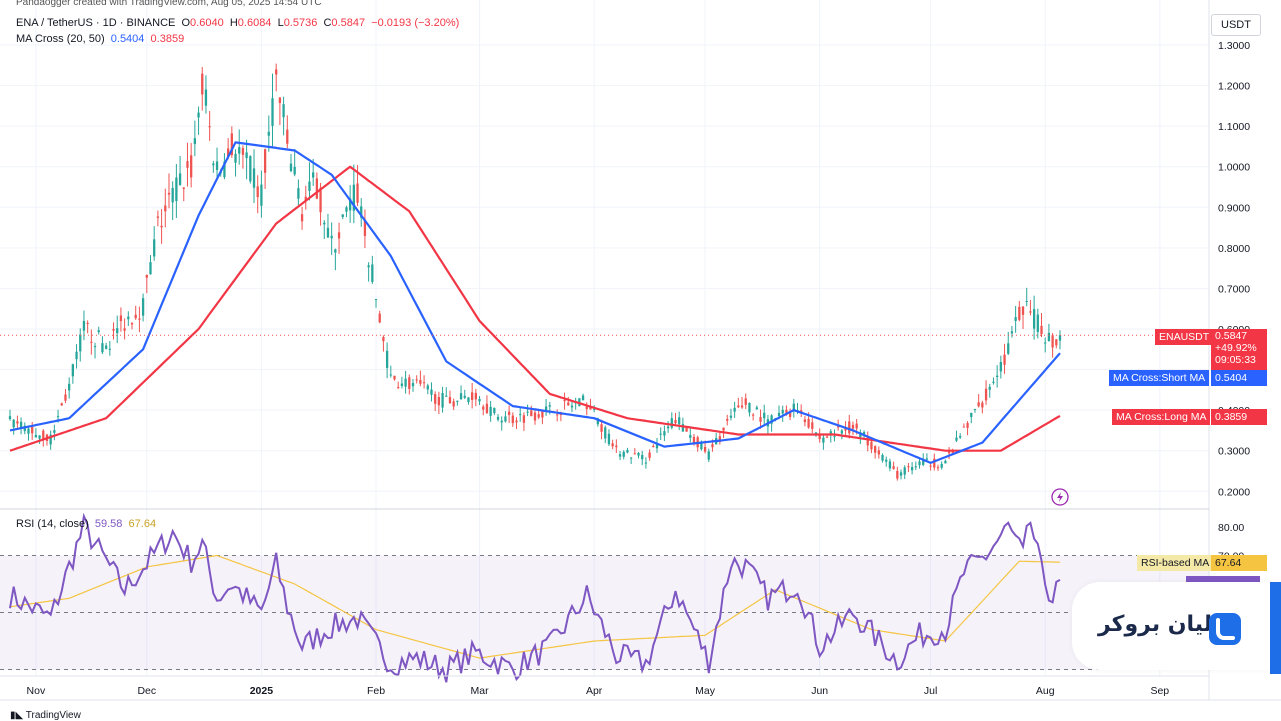  What do you see at coordinates (1239, 563) in the screenshot?
I see `rsi-ma-value-tag: 67.64` at bounding box center [1239, 563].